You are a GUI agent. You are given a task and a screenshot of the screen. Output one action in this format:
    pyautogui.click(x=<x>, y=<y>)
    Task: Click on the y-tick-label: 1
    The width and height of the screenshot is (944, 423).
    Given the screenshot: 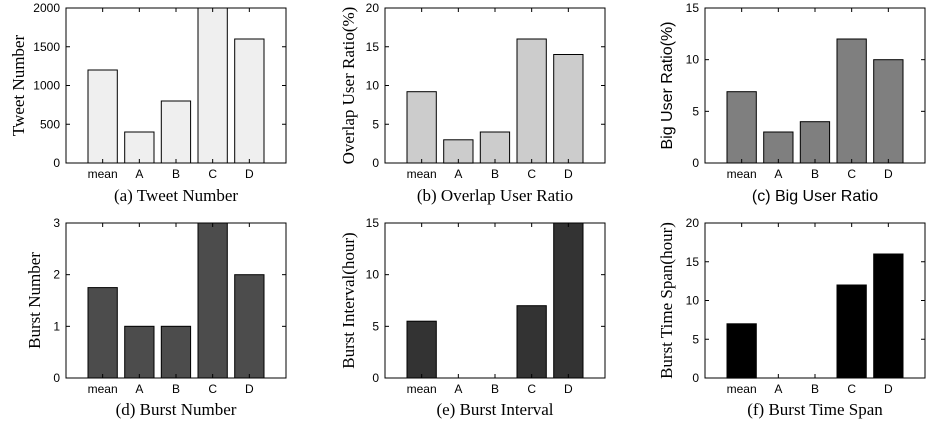 What is the action you would take?
    pyautogui.click(x=56, y=326)
    